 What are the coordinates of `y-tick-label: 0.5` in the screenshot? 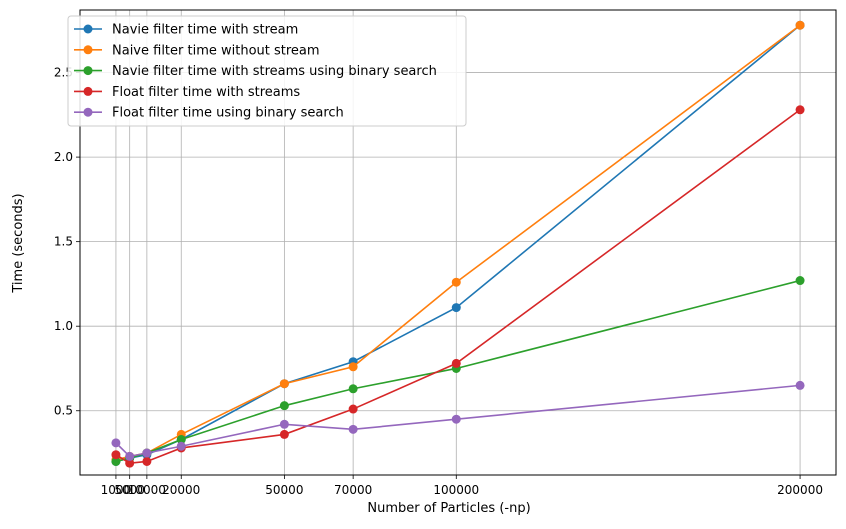 It's located at (63, 411).